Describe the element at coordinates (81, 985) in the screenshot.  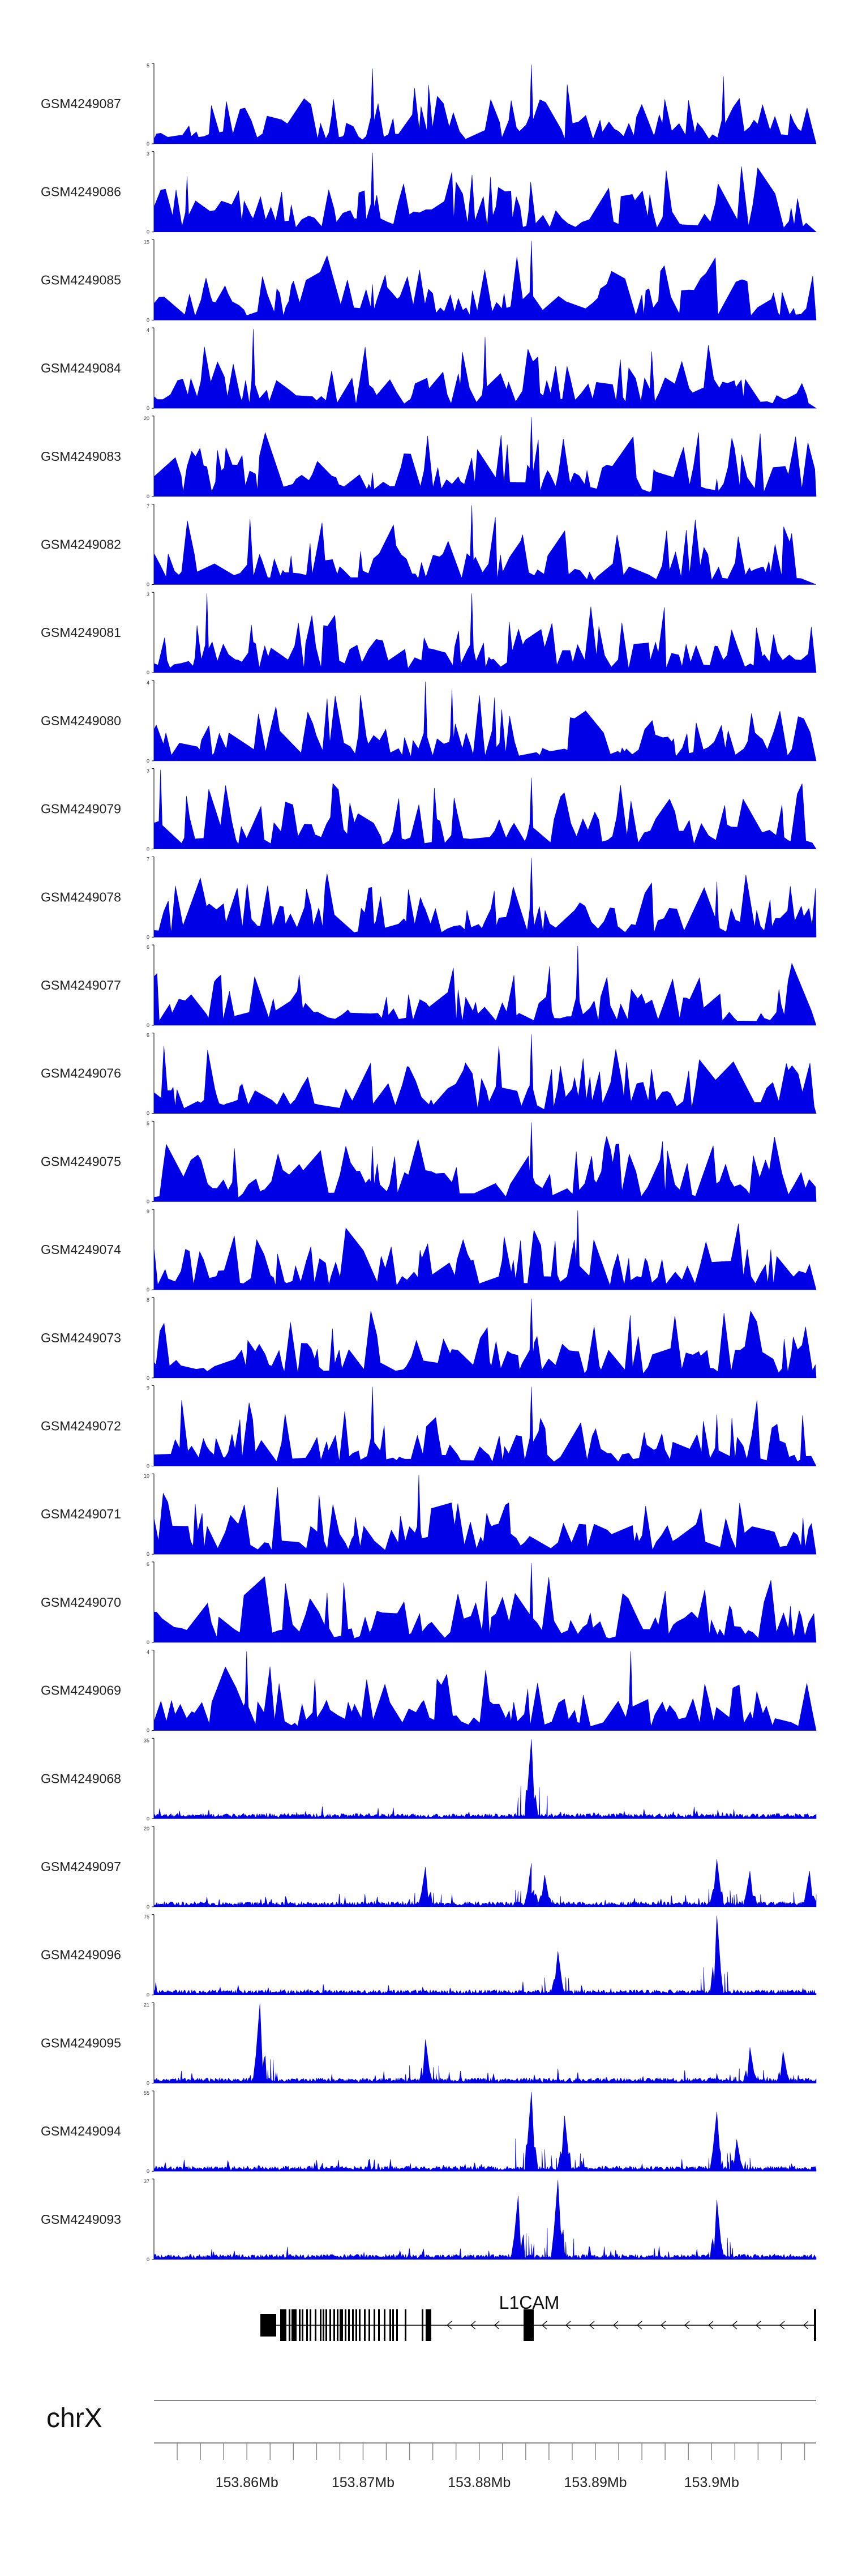
I see `track-label: GSM4249077` at that location.